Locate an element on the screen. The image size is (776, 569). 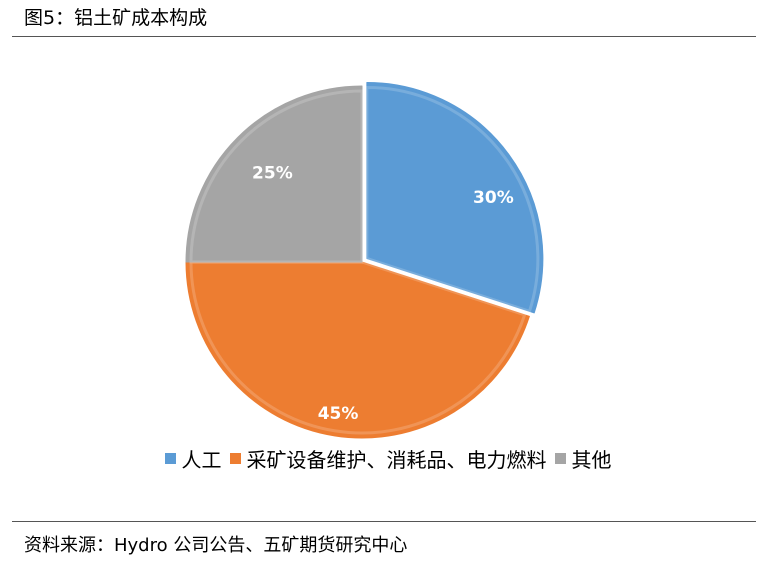
source-note: 资料来源：Hydro 公司公告、五矿期货研究中心 is located at coordinates (216, 545).